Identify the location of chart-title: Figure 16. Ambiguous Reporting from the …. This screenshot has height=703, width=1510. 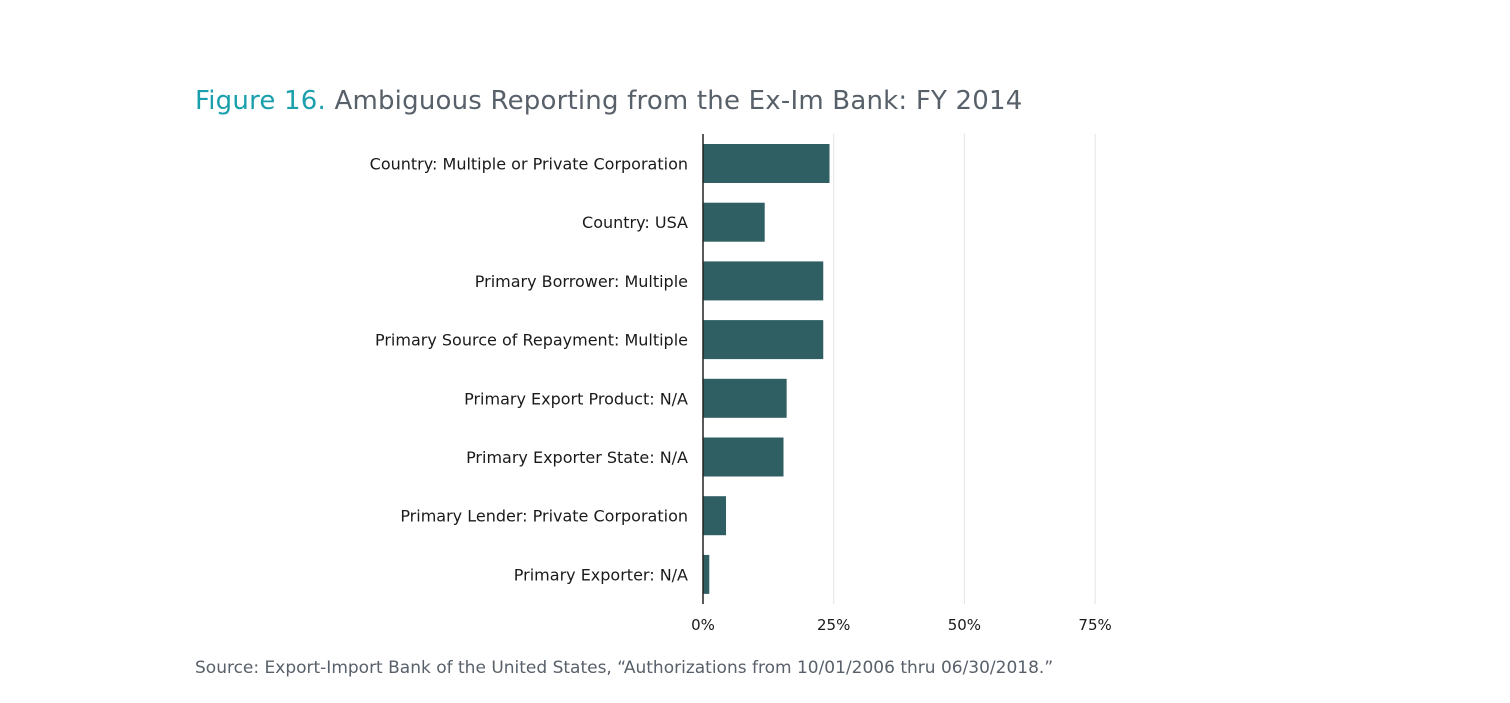
(609, 101).